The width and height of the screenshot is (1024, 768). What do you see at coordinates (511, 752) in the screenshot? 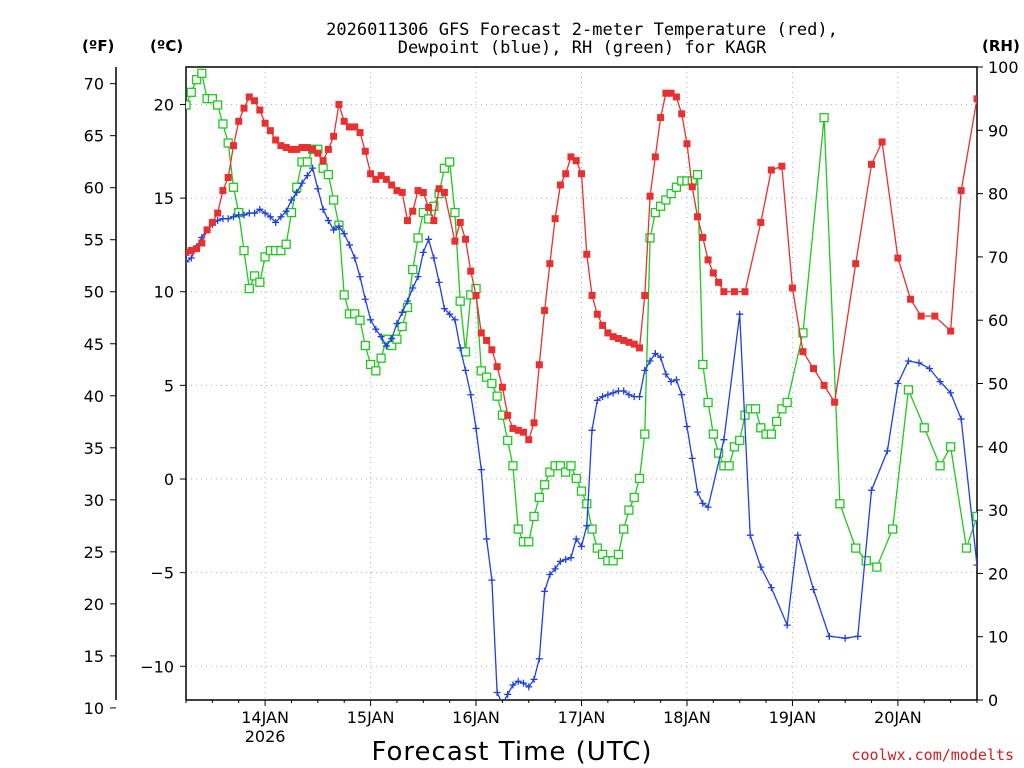
I see `x-axis-title: Forecast Time (UTC)` at bounding box center [511, 752].